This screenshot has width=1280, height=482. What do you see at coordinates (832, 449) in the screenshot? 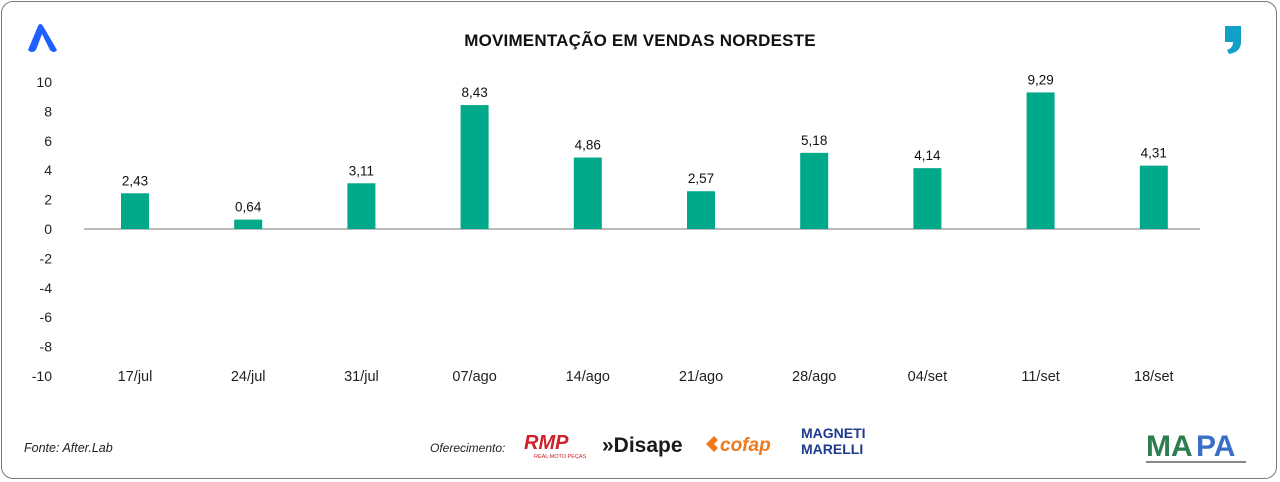
I see `svg-text: MARELLI` at bounding box center [832, 449].